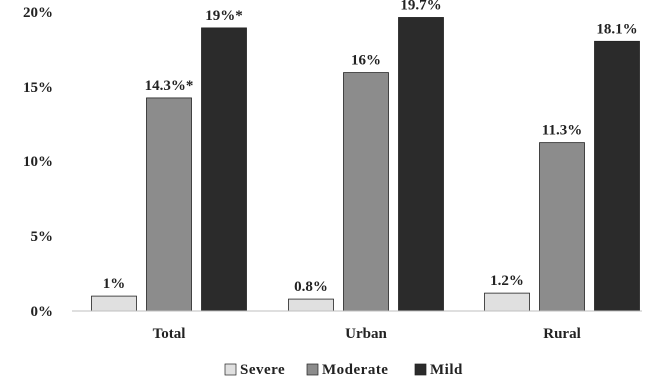  Describe the element at coordinates (507, 281) in the screenshot. I see `data-label-rural-severe: 1.2%` at that location.